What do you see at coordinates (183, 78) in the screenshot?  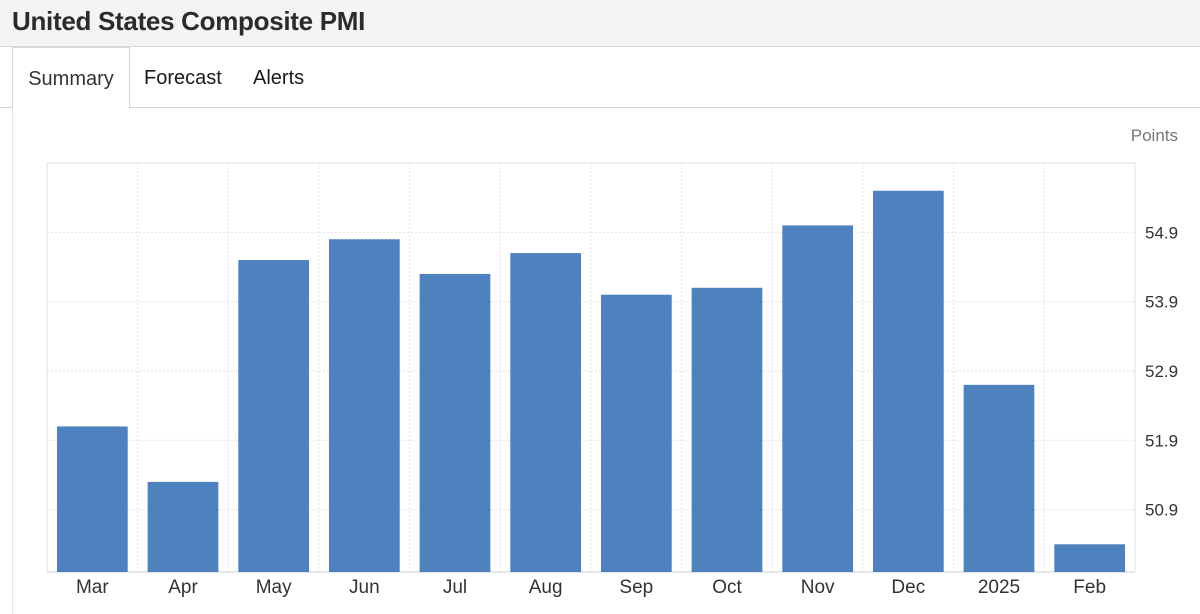 I see `tab-forecast: Forecast` at bounding box center [183, 78].